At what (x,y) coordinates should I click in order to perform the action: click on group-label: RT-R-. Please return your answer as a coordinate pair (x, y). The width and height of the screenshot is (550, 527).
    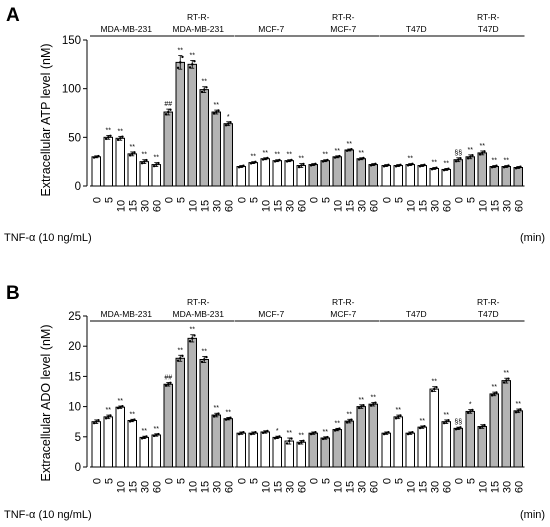
    Looking at the image, I should click on (343, 17).